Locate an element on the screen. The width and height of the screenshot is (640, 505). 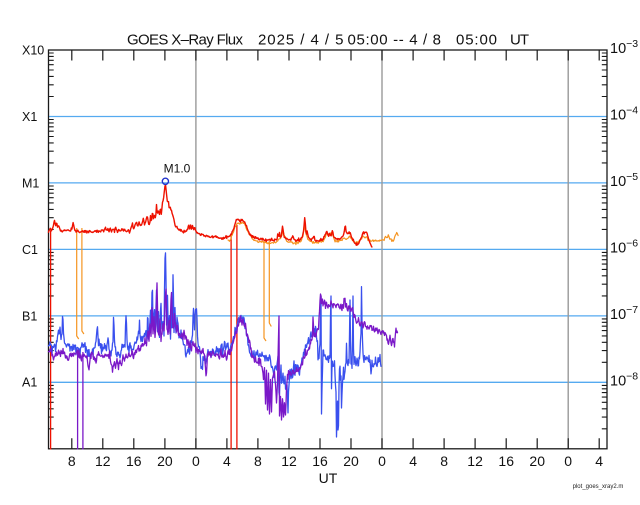
svg-text: 2025 / 4 / 5 is located at coordinates (301, 40).